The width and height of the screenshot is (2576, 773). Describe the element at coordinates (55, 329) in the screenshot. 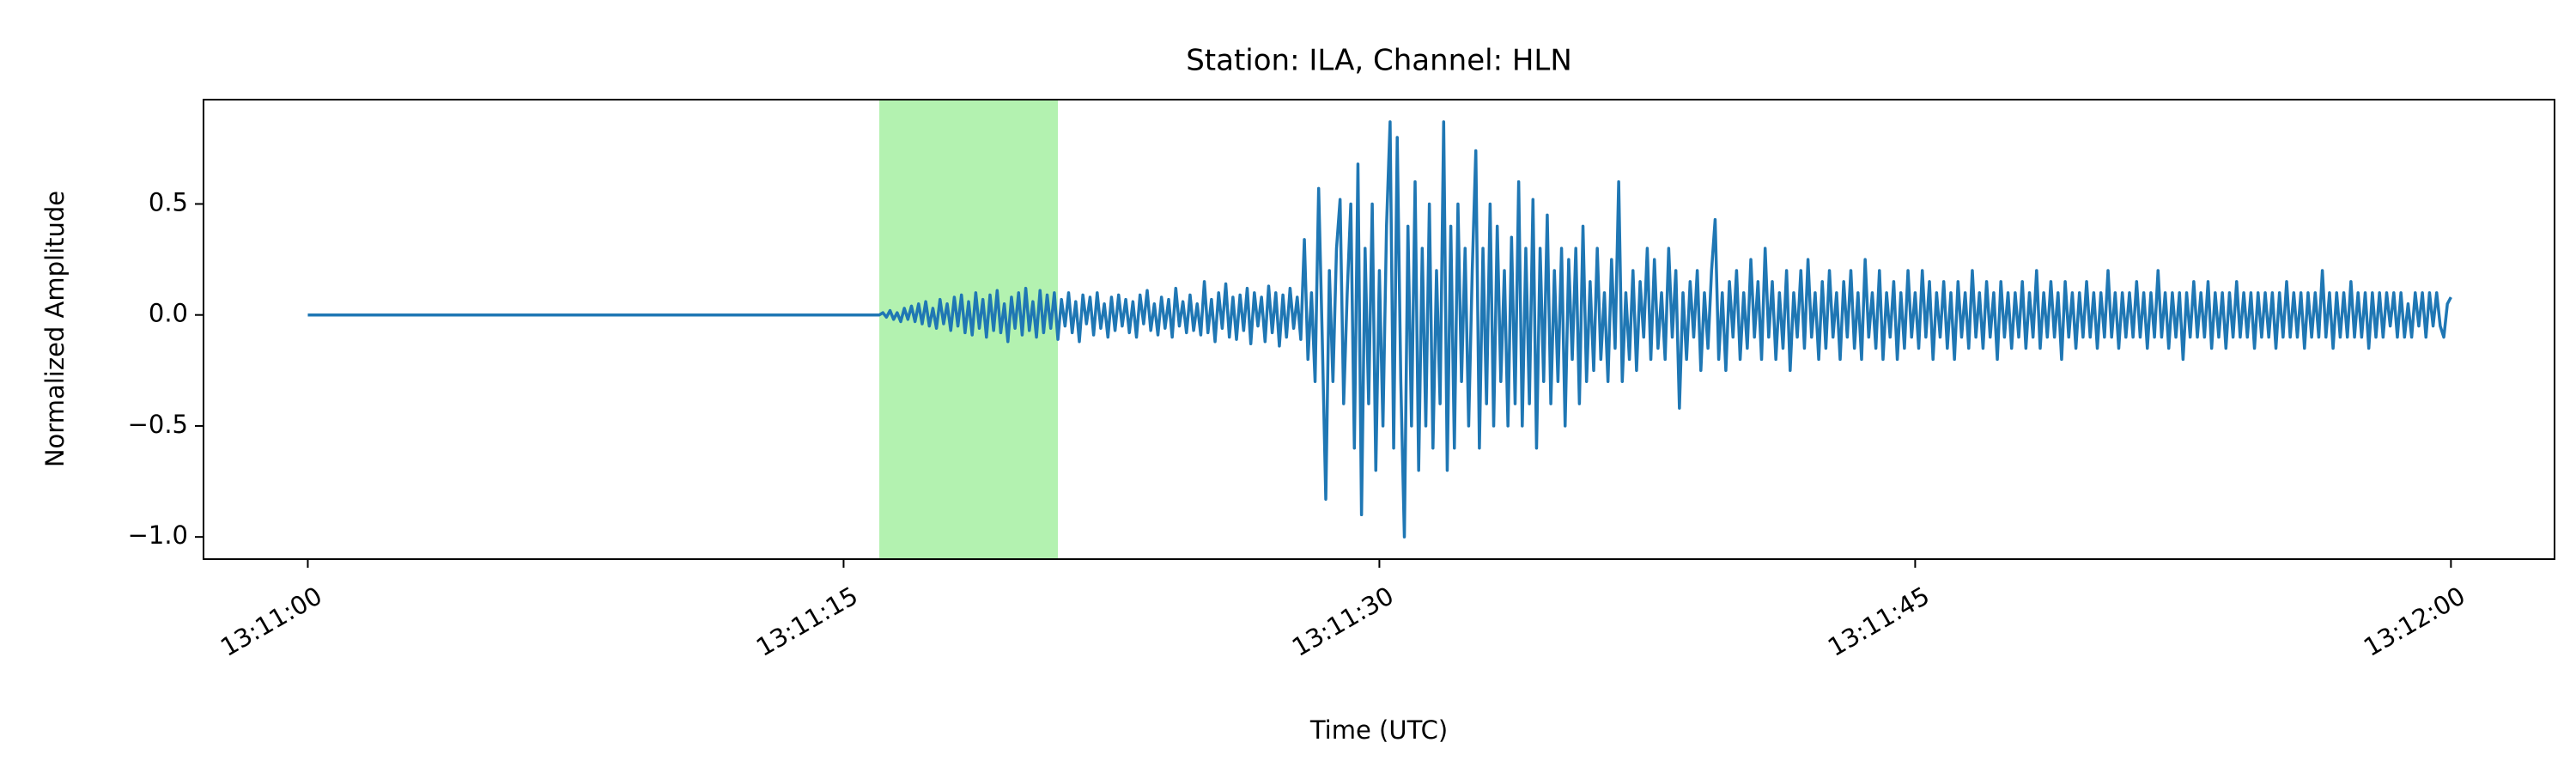

I see `y-axis-label: Normalized Amplitude` at that location.